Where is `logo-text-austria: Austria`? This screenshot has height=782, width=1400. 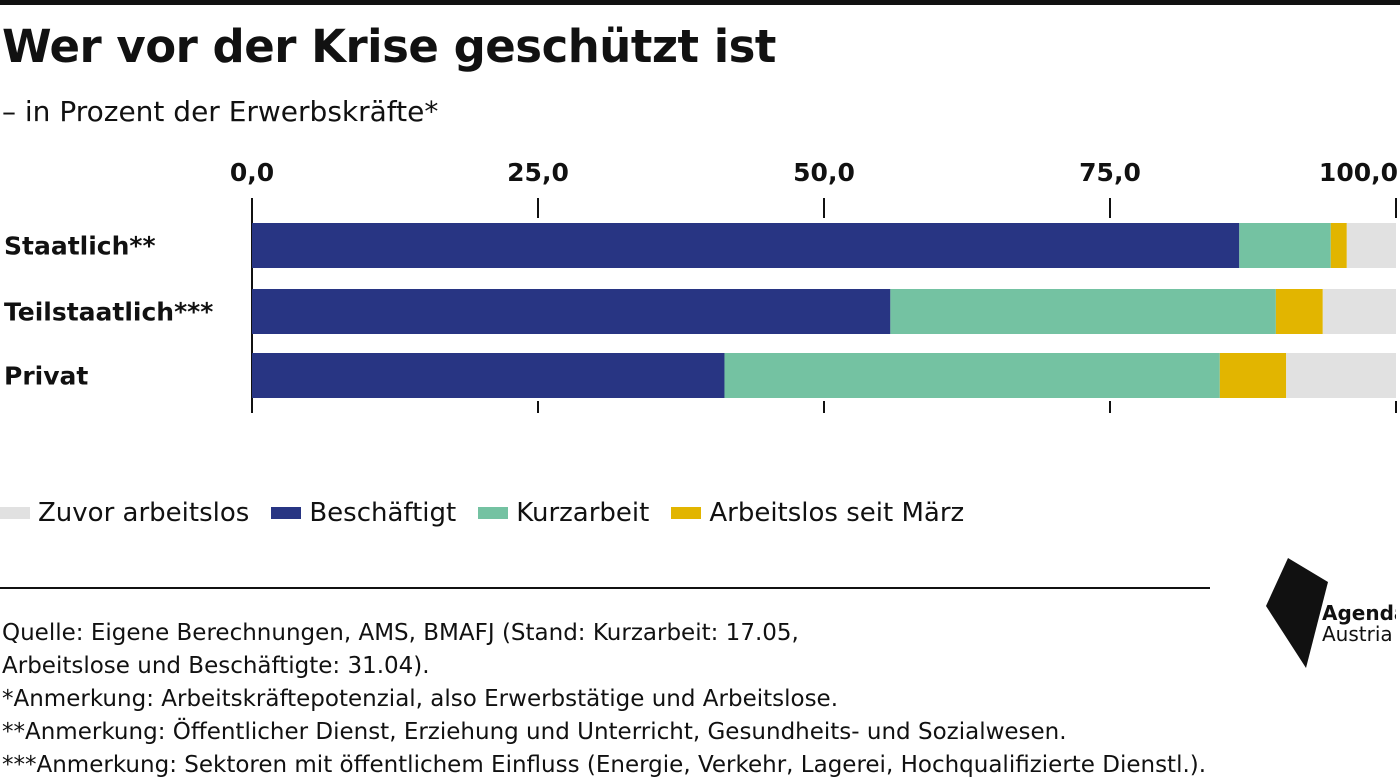
logo-text-austria: Austria is located at coordinates (1357, 634).